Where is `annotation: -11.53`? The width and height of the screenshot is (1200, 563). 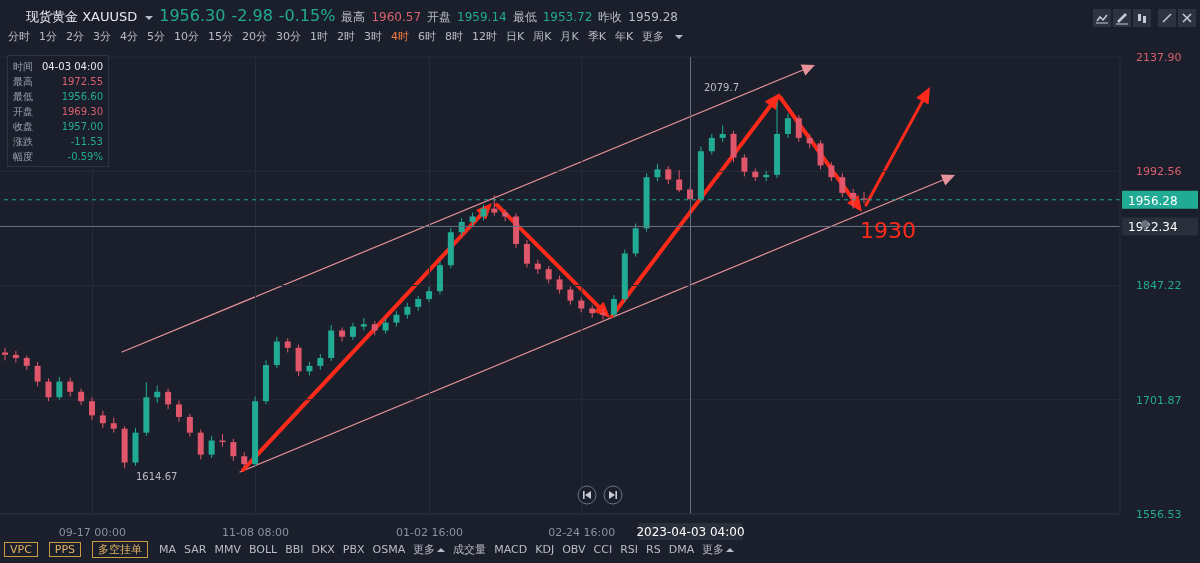 annotation: -11.53 is located at coordinates (86, 142).